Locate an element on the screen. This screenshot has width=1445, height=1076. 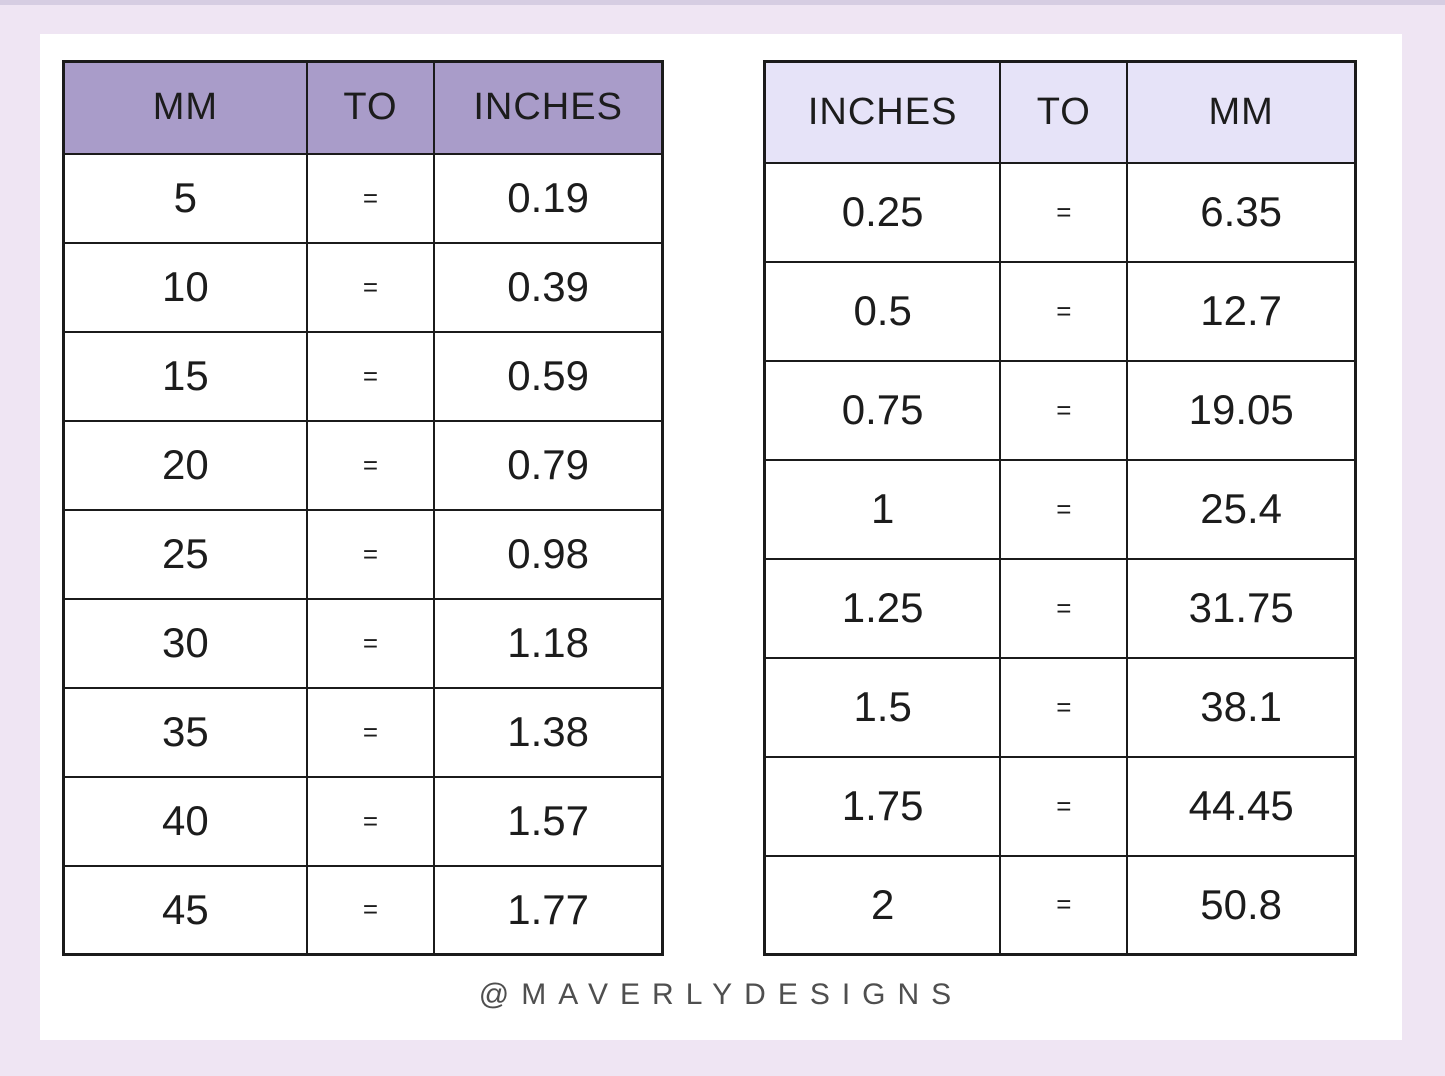
inches-value: 0.19 is located at coordinates (548, 198).